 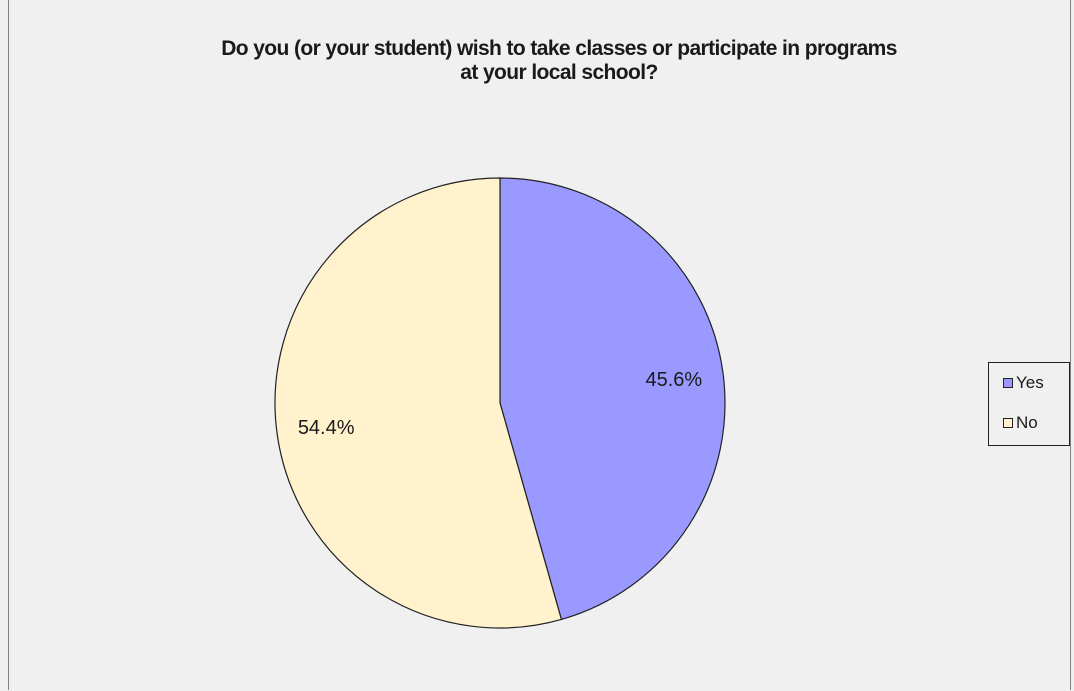 I want to click on legend-item-no: No, so click(x=1020, y=423).